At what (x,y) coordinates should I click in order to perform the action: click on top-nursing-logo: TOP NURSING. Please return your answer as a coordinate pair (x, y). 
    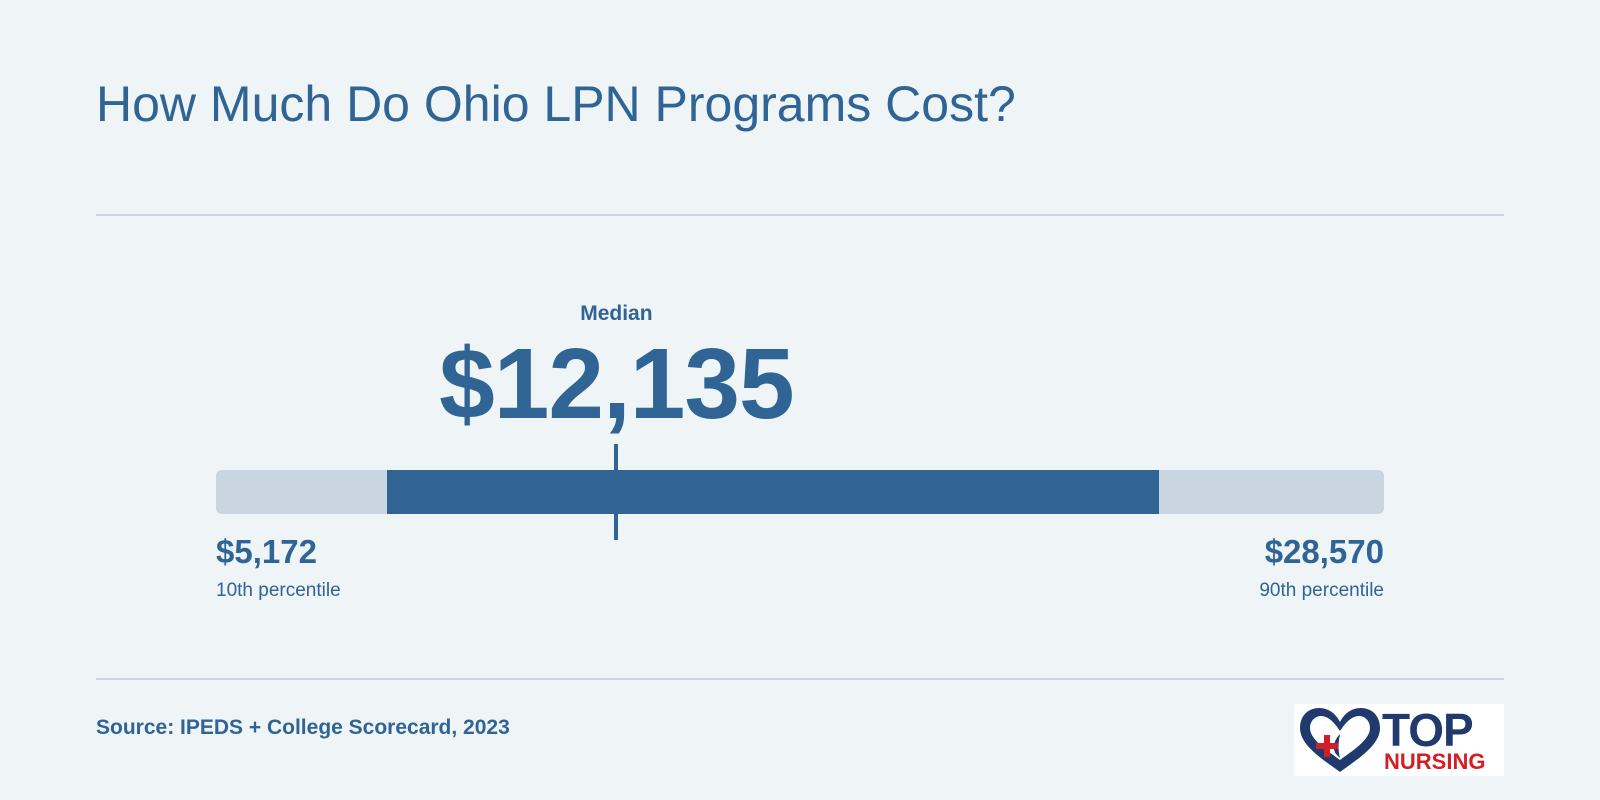
    Looking at the image, I should click on (1399, 740).